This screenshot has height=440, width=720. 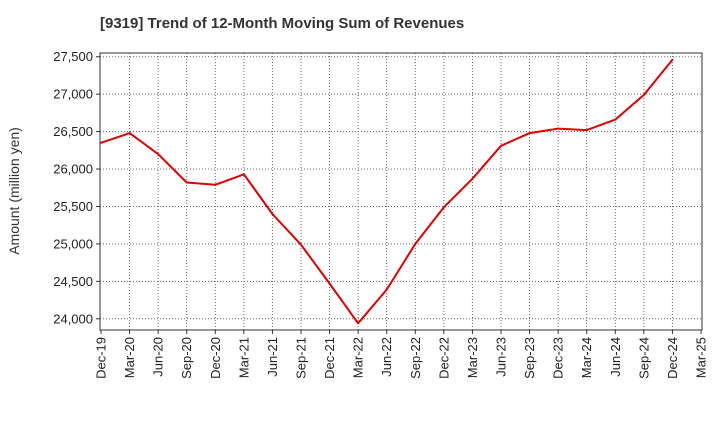 I want to click on x-tick-label: Mar-24, so click(x=586, y=357).